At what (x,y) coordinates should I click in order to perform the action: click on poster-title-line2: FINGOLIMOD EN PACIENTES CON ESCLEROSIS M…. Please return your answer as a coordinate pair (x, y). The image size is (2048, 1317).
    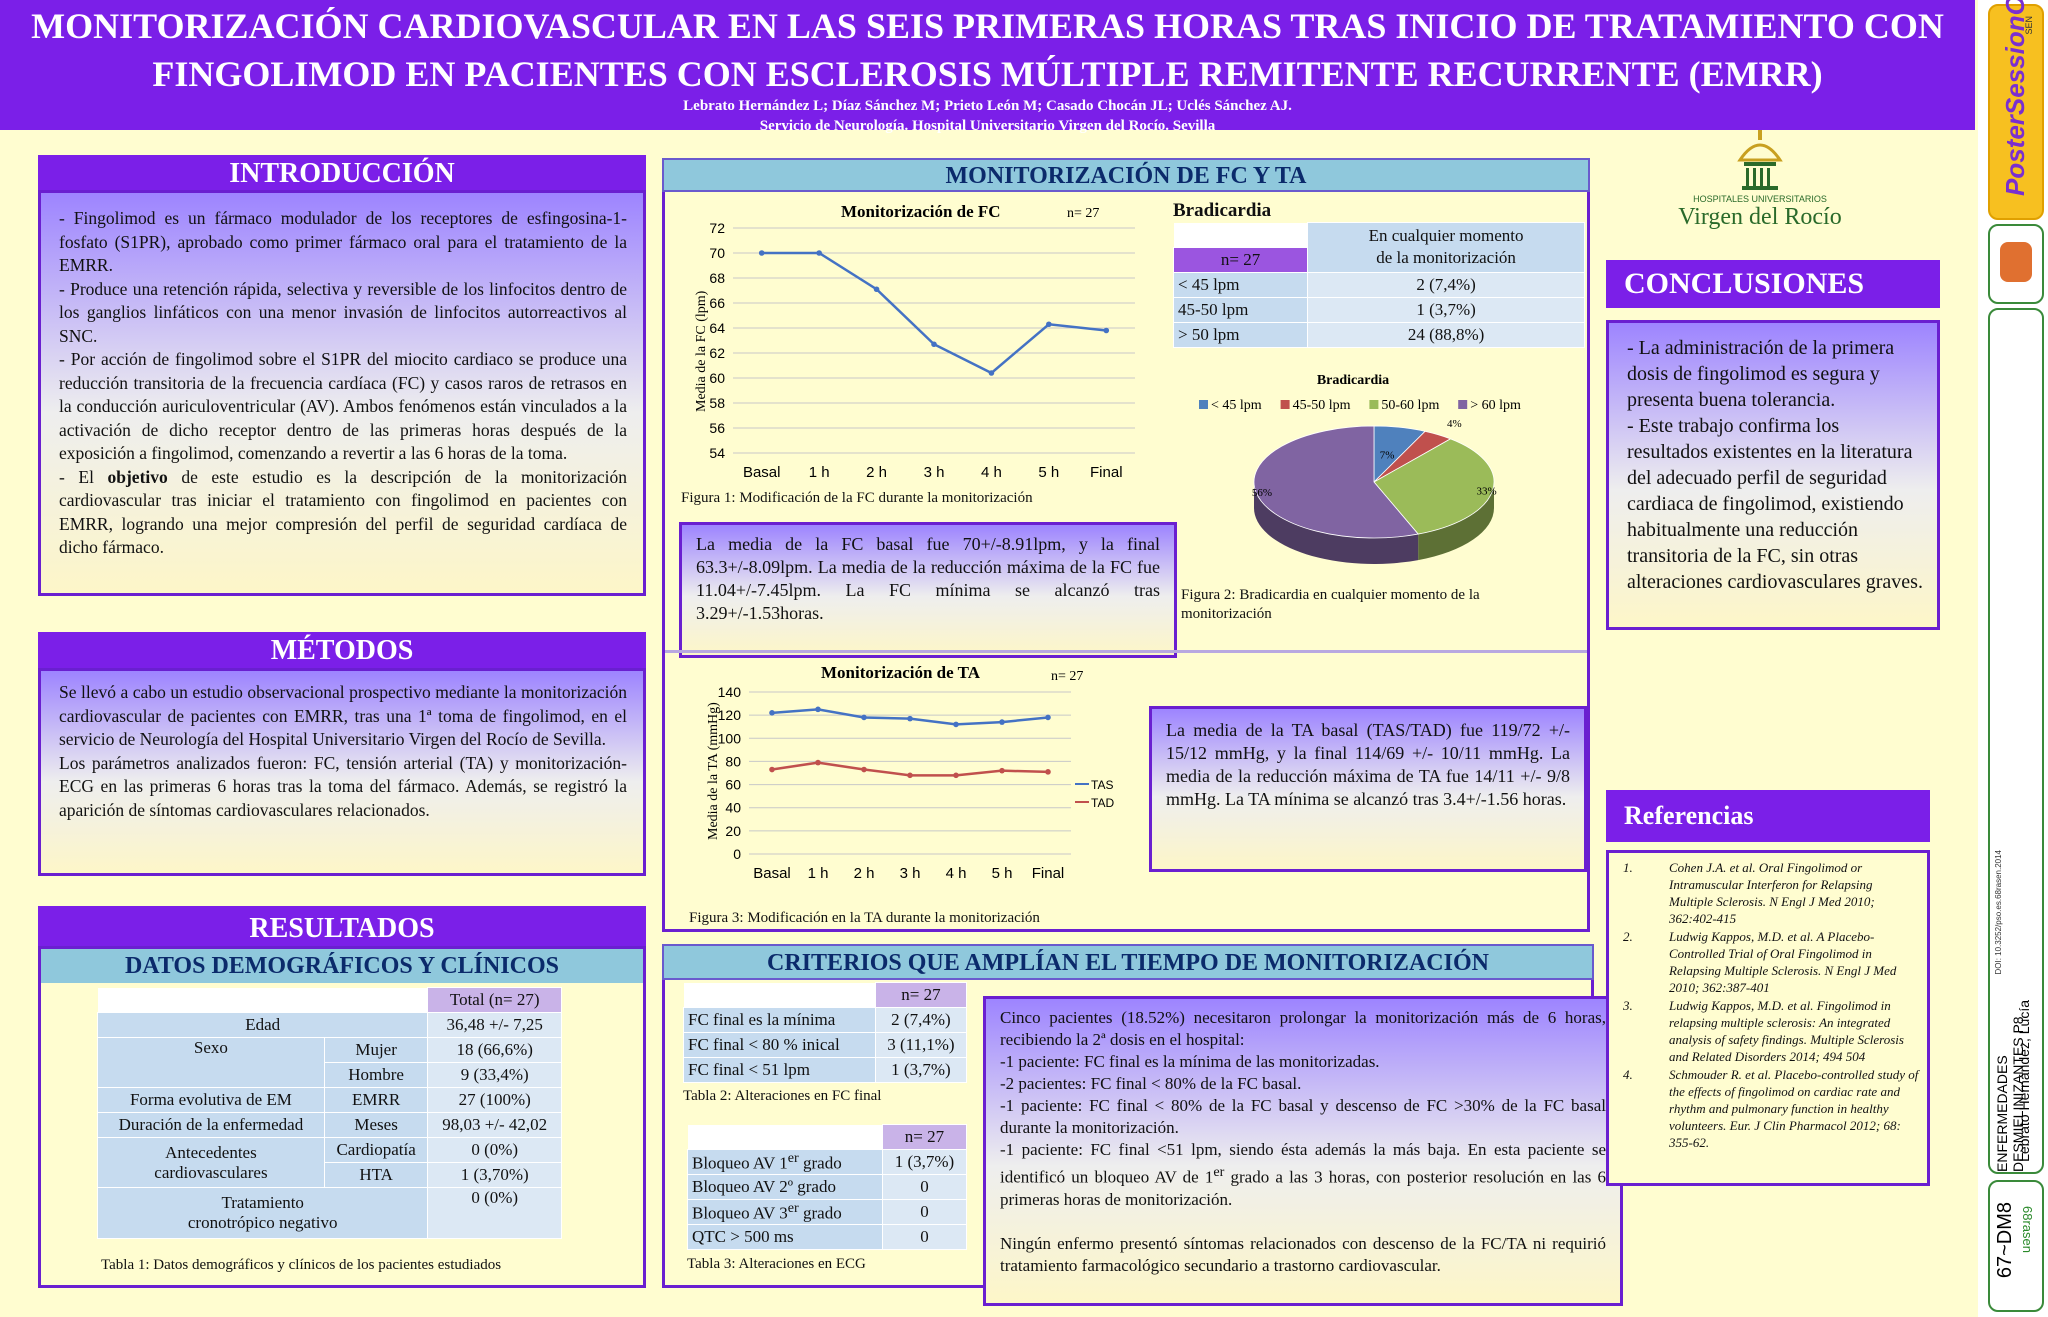
    Looking at the image, I should click on (987, 74).